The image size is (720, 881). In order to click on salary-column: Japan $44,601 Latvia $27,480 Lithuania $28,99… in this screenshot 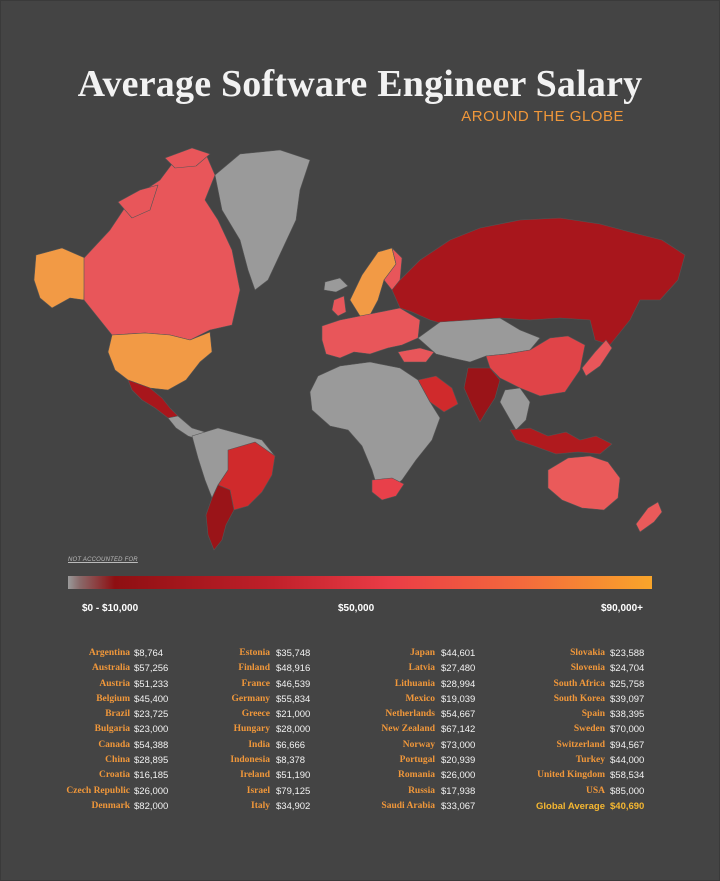, I will do `click(425, 732)`.